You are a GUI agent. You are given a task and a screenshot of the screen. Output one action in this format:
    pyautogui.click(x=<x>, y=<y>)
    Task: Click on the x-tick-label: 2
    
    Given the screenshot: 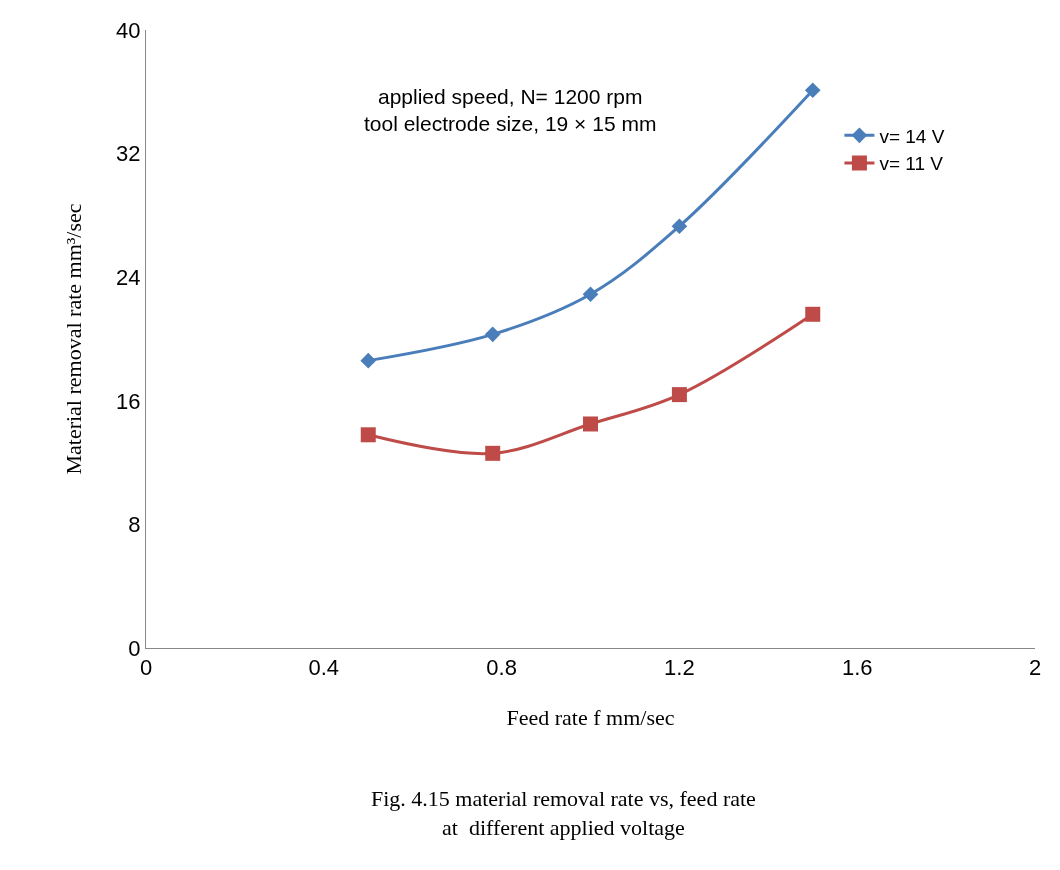 What is the action you would take?
    pyautogui.click(x=1035, y=668)
    